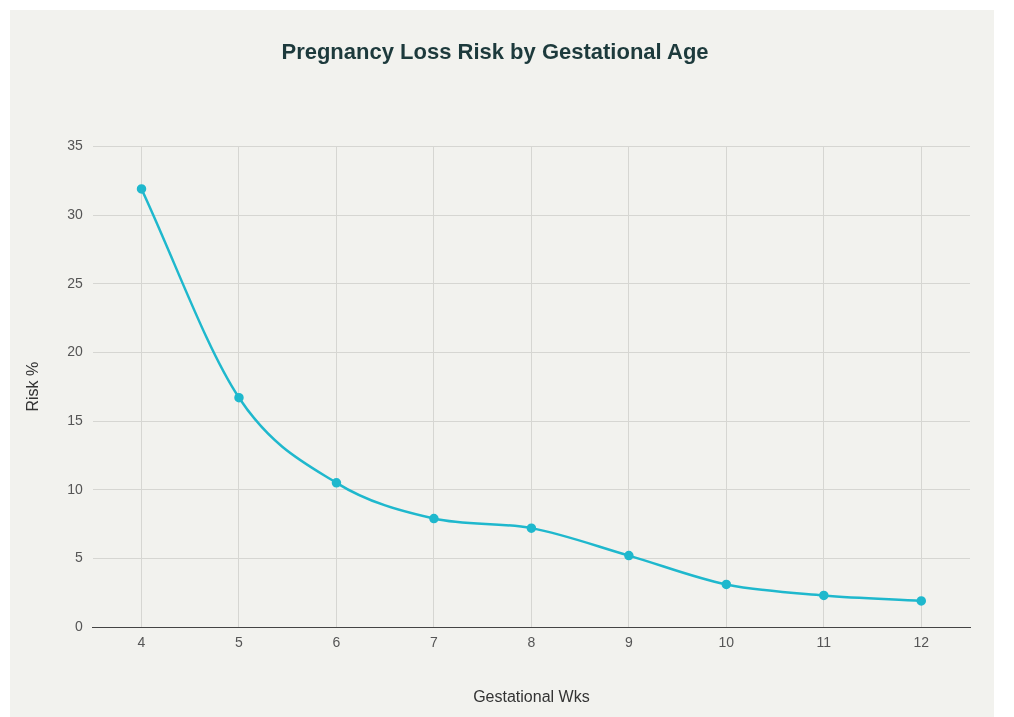 Image resolution: width=1014 pixels, height=717 pixels. Describe the element at coordinates (75, 351) in the screenshot. I see `y-tick-label: 20` at that location.